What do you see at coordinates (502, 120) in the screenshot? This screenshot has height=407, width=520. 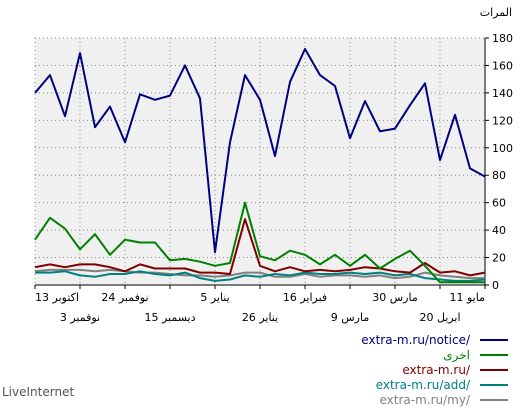 I see `y-tick-label: 120` at bounding box center [502, 120].